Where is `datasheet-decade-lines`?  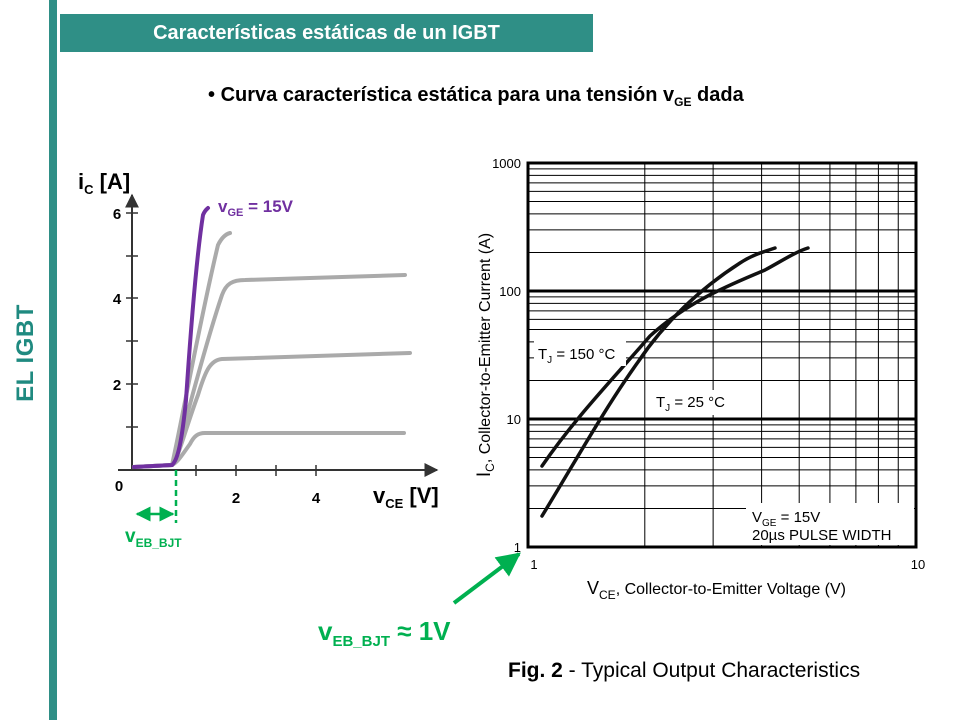
datasheet-decade-lines is located at coordinates (722, 355).